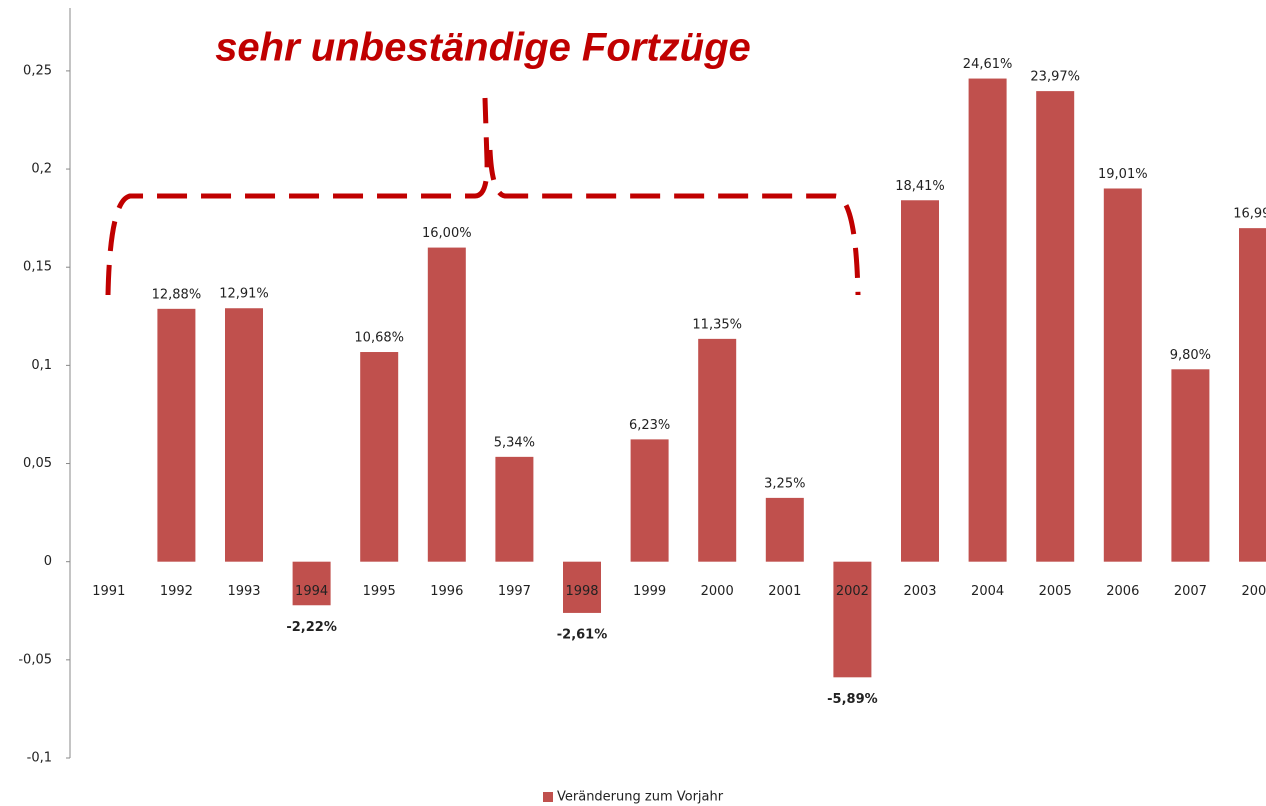 The width and height of the screenshot is (1266, 806). I want to click on y-tick-label: 0, so click(48, 561).